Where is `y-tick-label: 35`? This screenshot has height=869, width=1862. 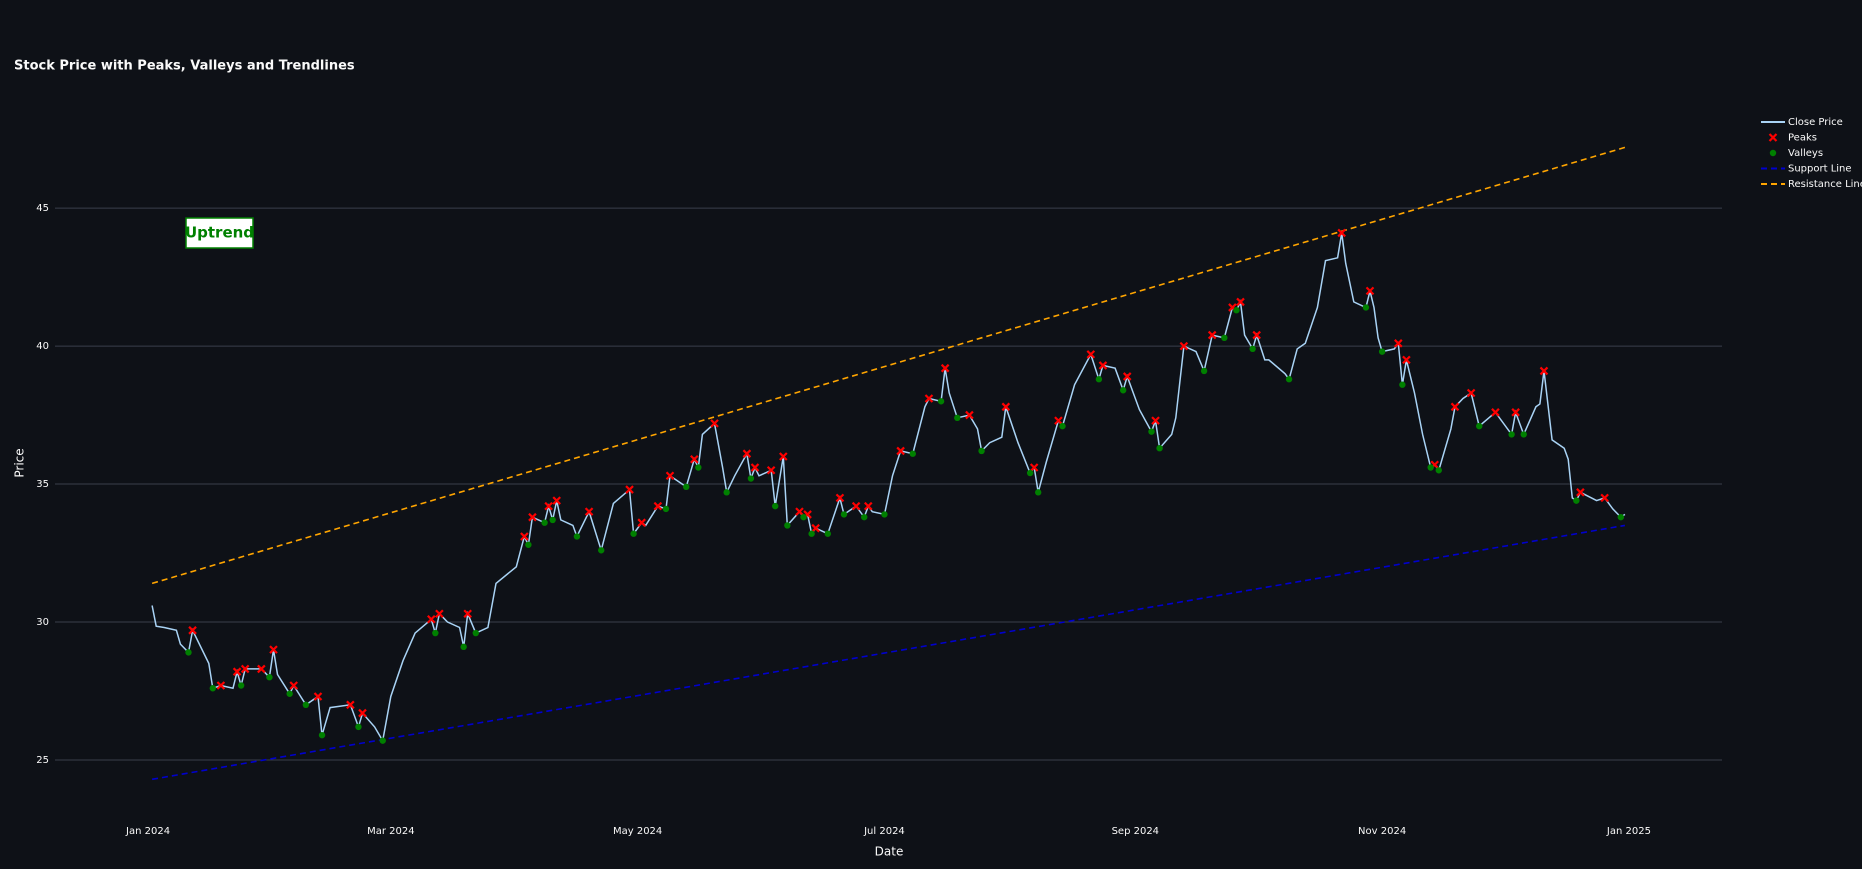
y-tick-label: 35 is located at coordinates (42, 484).